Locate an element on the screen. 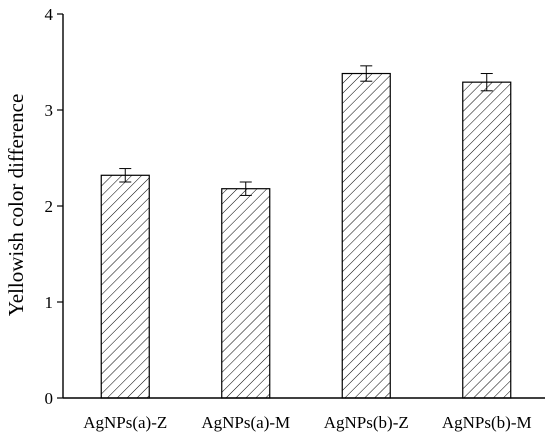 The height and width of the screenshot is (438, 550). x-tick-label: AgNPs(b)-Z is located at coordinates (366, 422).